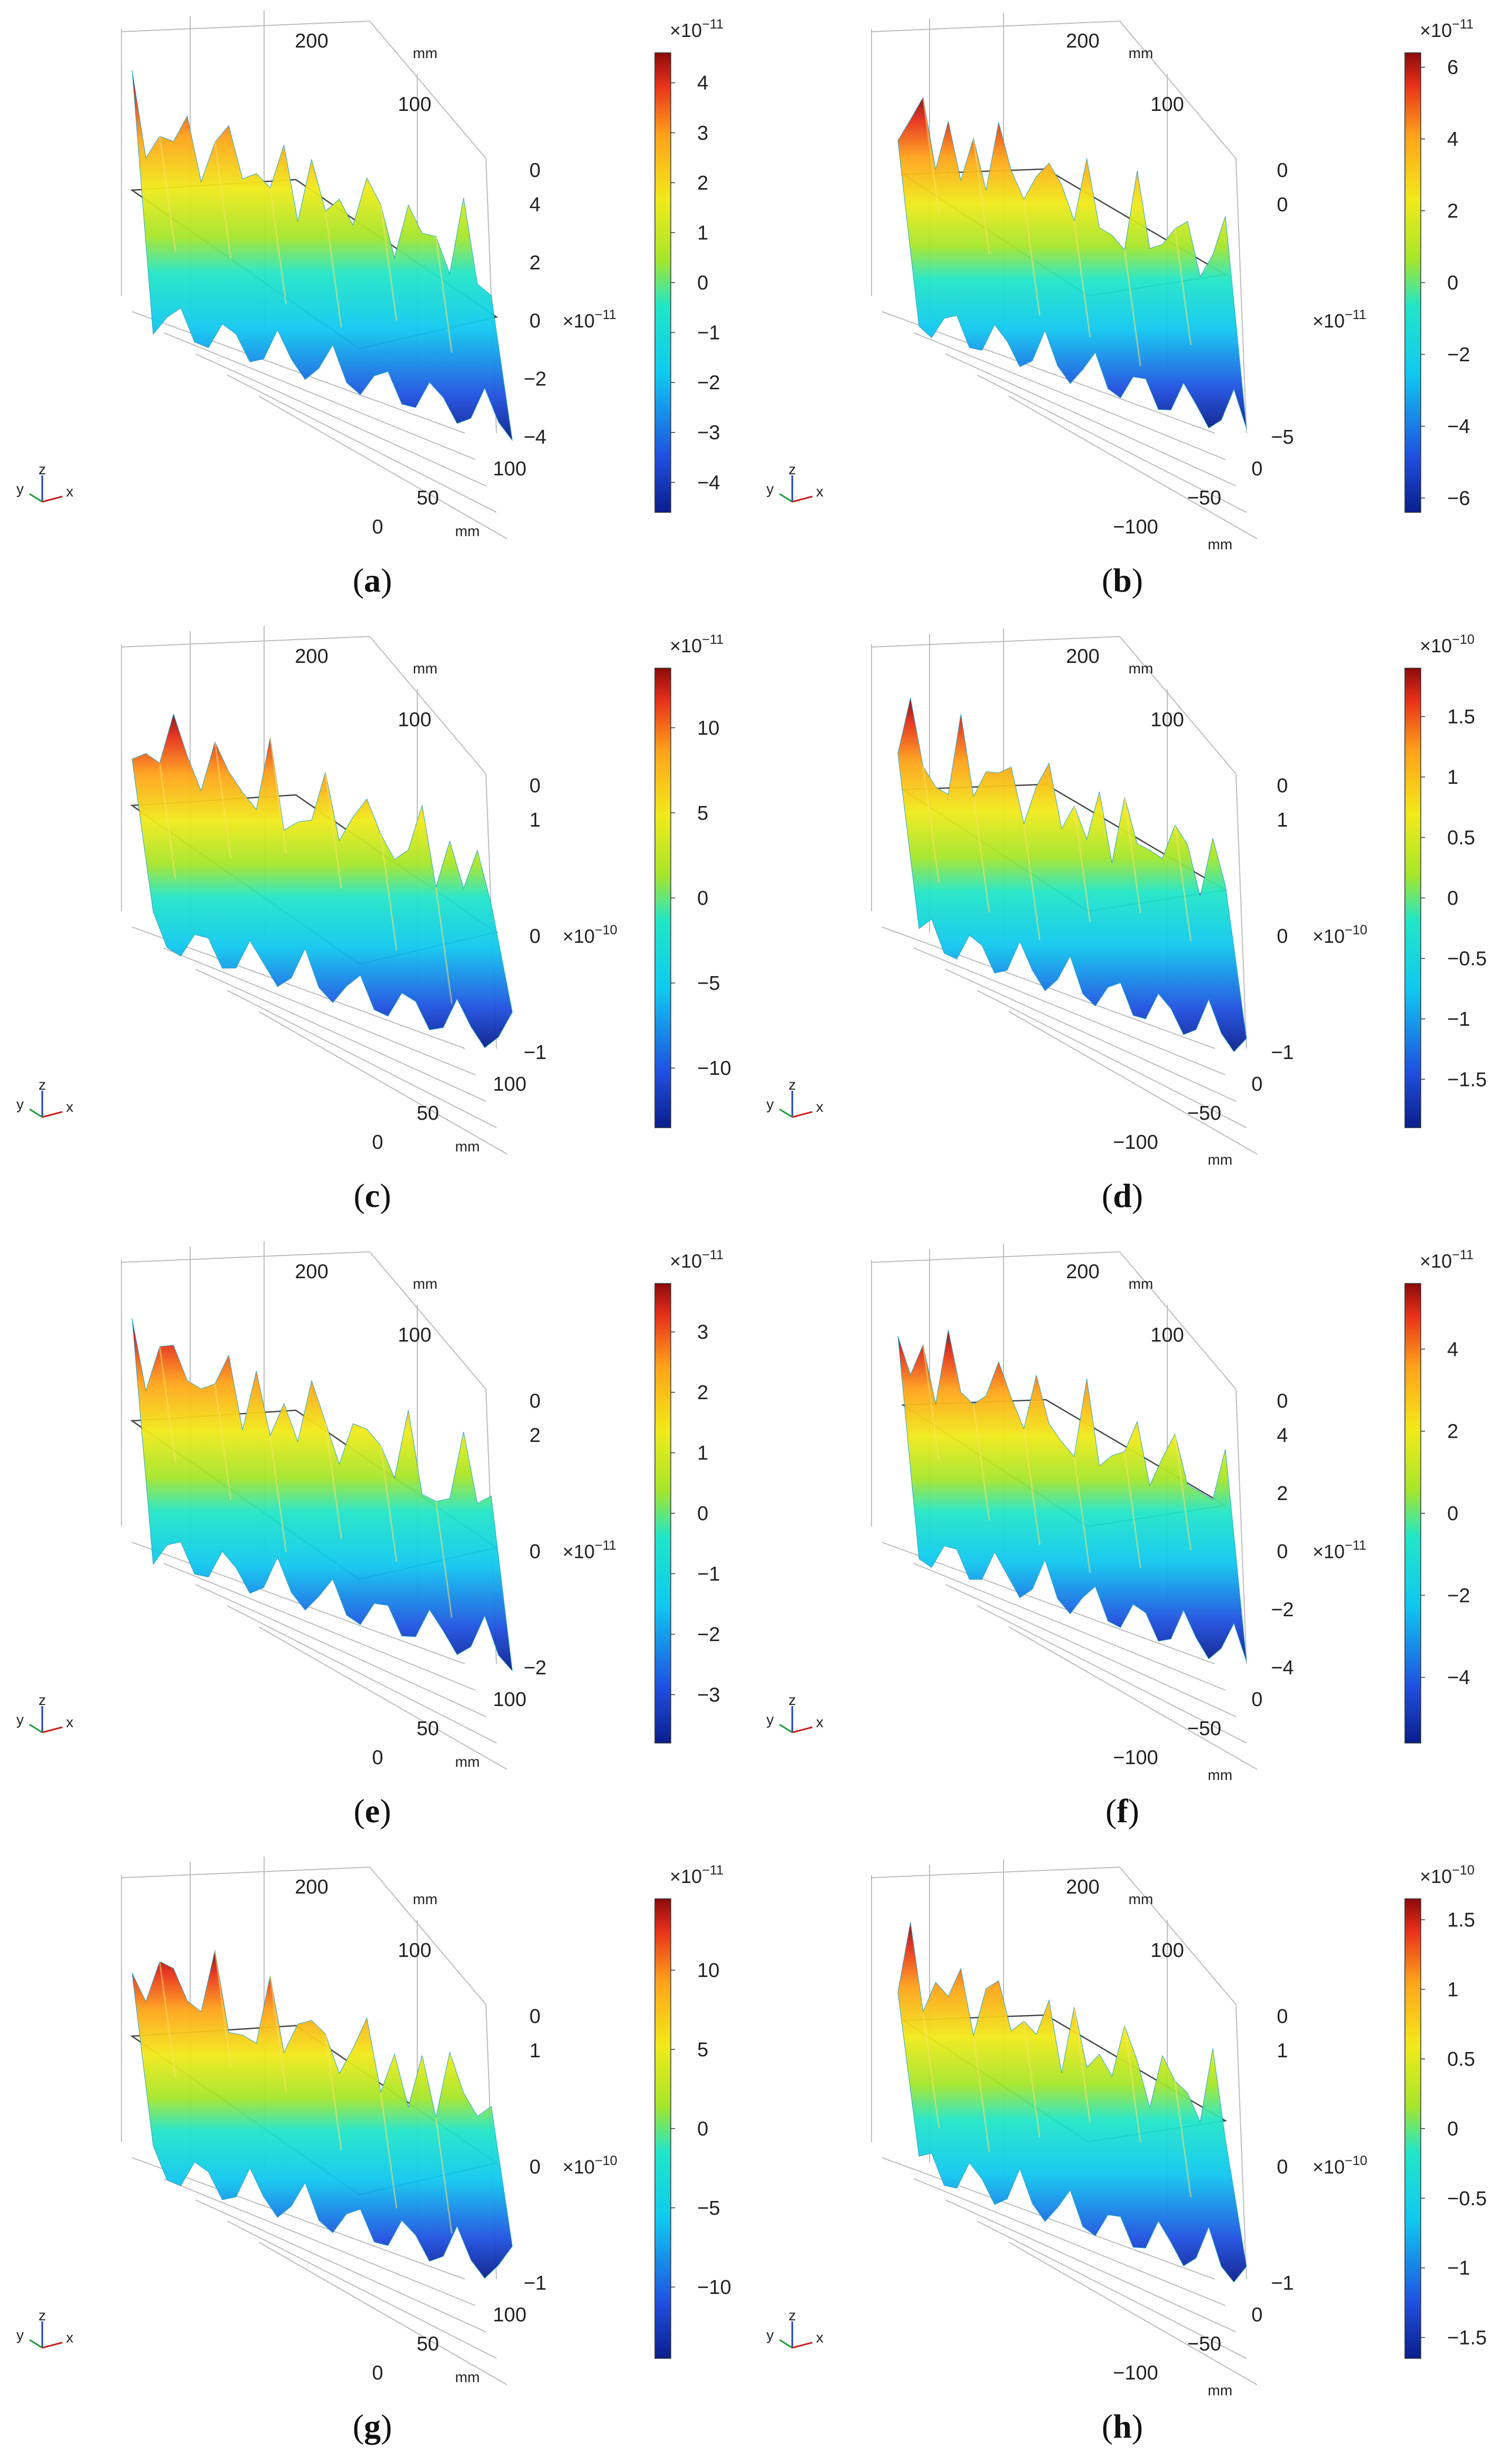 This screenshot has width=1500, height=2464. Describe the element at coordinates (534, 1436) in the screenshot. I see `z-tick-label: 2` at that location.